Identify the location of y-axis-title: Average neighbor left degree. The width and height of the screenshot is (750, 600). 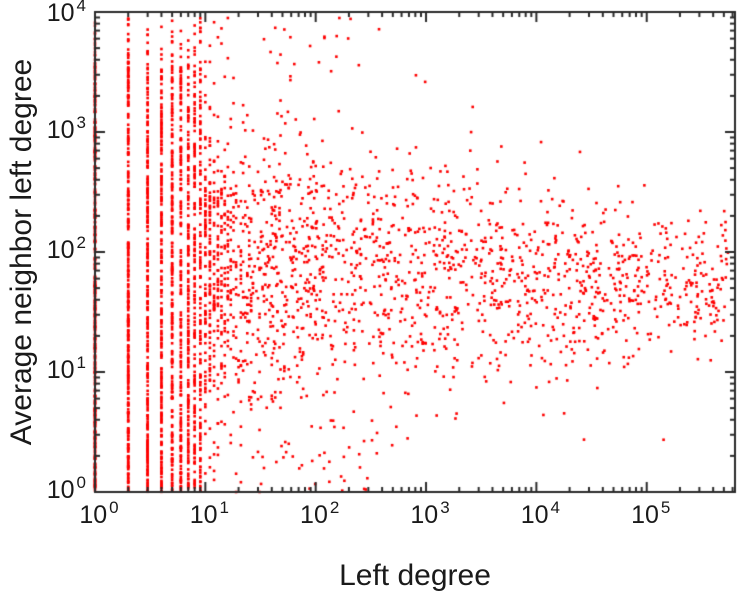
(21, 252).